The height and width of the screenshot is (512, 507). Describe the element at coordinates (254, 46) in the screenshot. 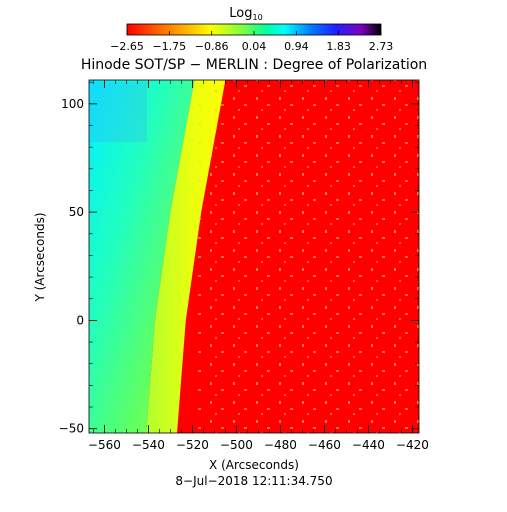

I see `colorbar-tick-label: 0.04` at that location.